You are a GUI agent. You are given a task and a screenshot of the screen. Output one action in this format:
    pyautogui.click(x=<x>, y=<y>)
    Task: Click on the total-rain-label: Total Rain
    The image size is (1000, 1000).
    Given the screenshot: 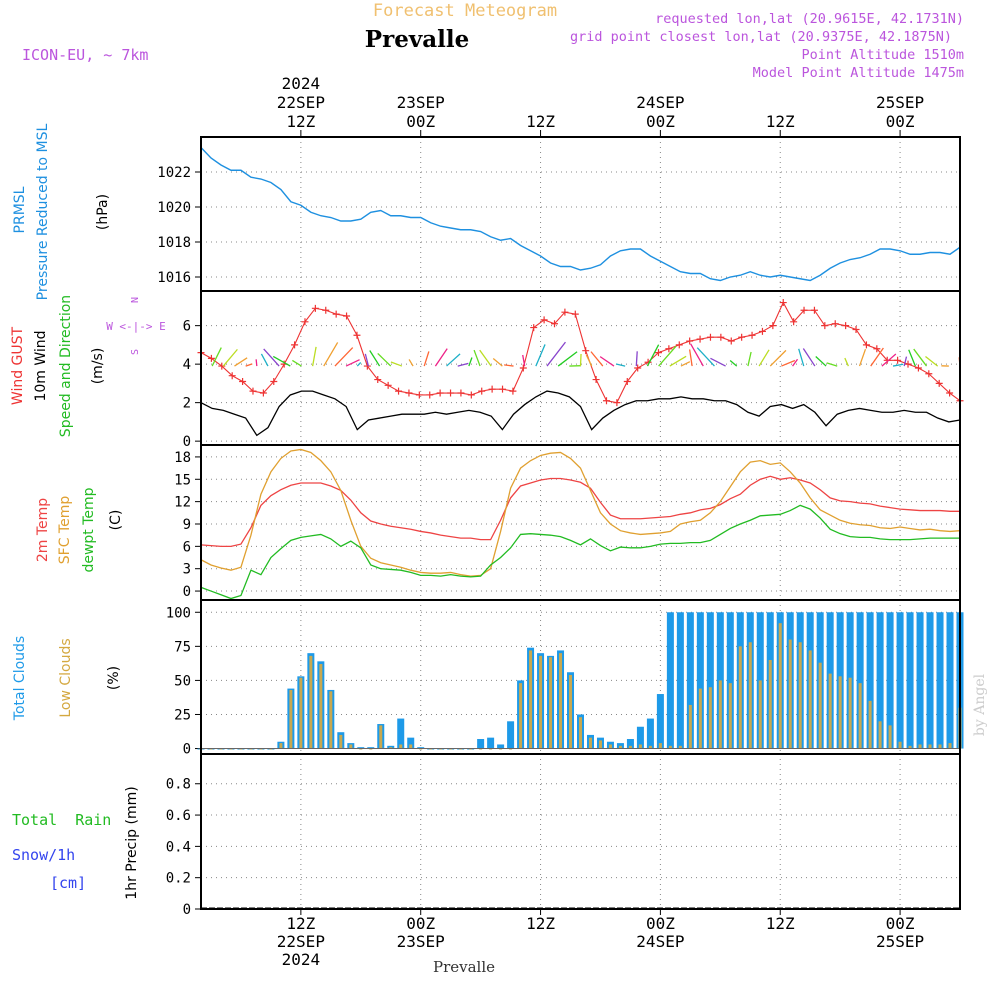 What is the action you would take?
    pyautogui.click(x=61, y=820)
    